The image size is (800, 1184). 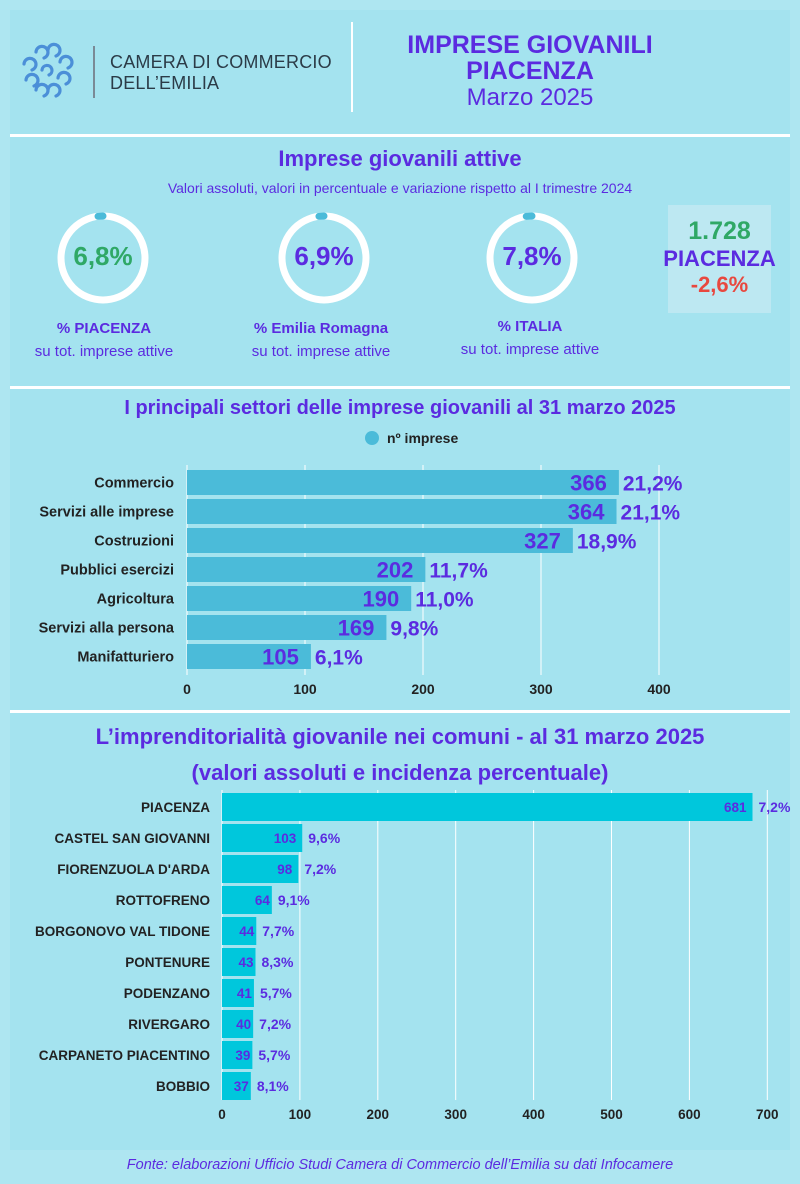 What do you see at coordinates (247, 931) in the screenshot?
I see `value-label: 44` at bounding box center [247, 931].